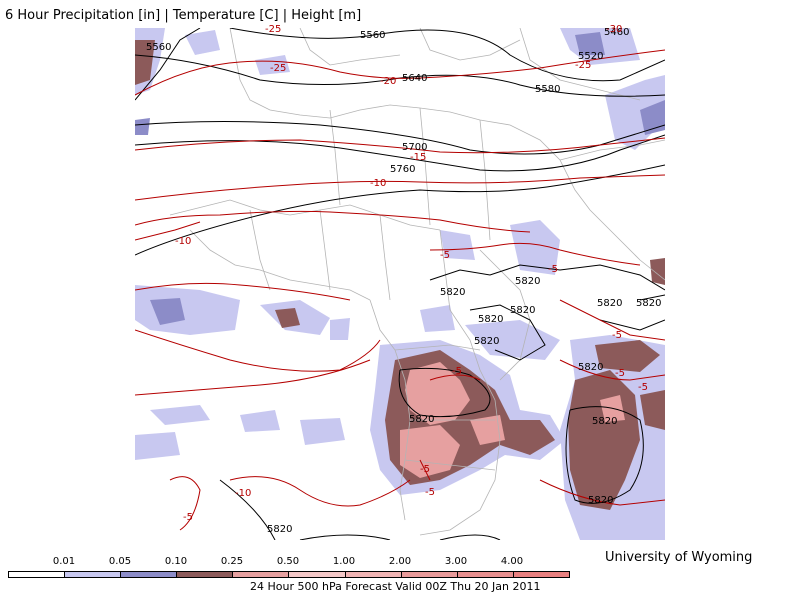 This screenshot has width=800, height=600. I want to click on temp-label: -20, so click(388, 81).